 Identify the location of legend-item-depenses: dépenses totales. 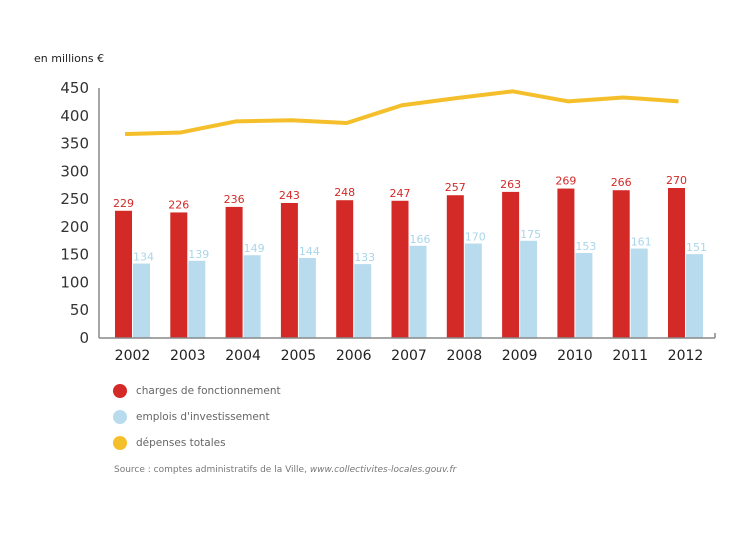
(197, 443).